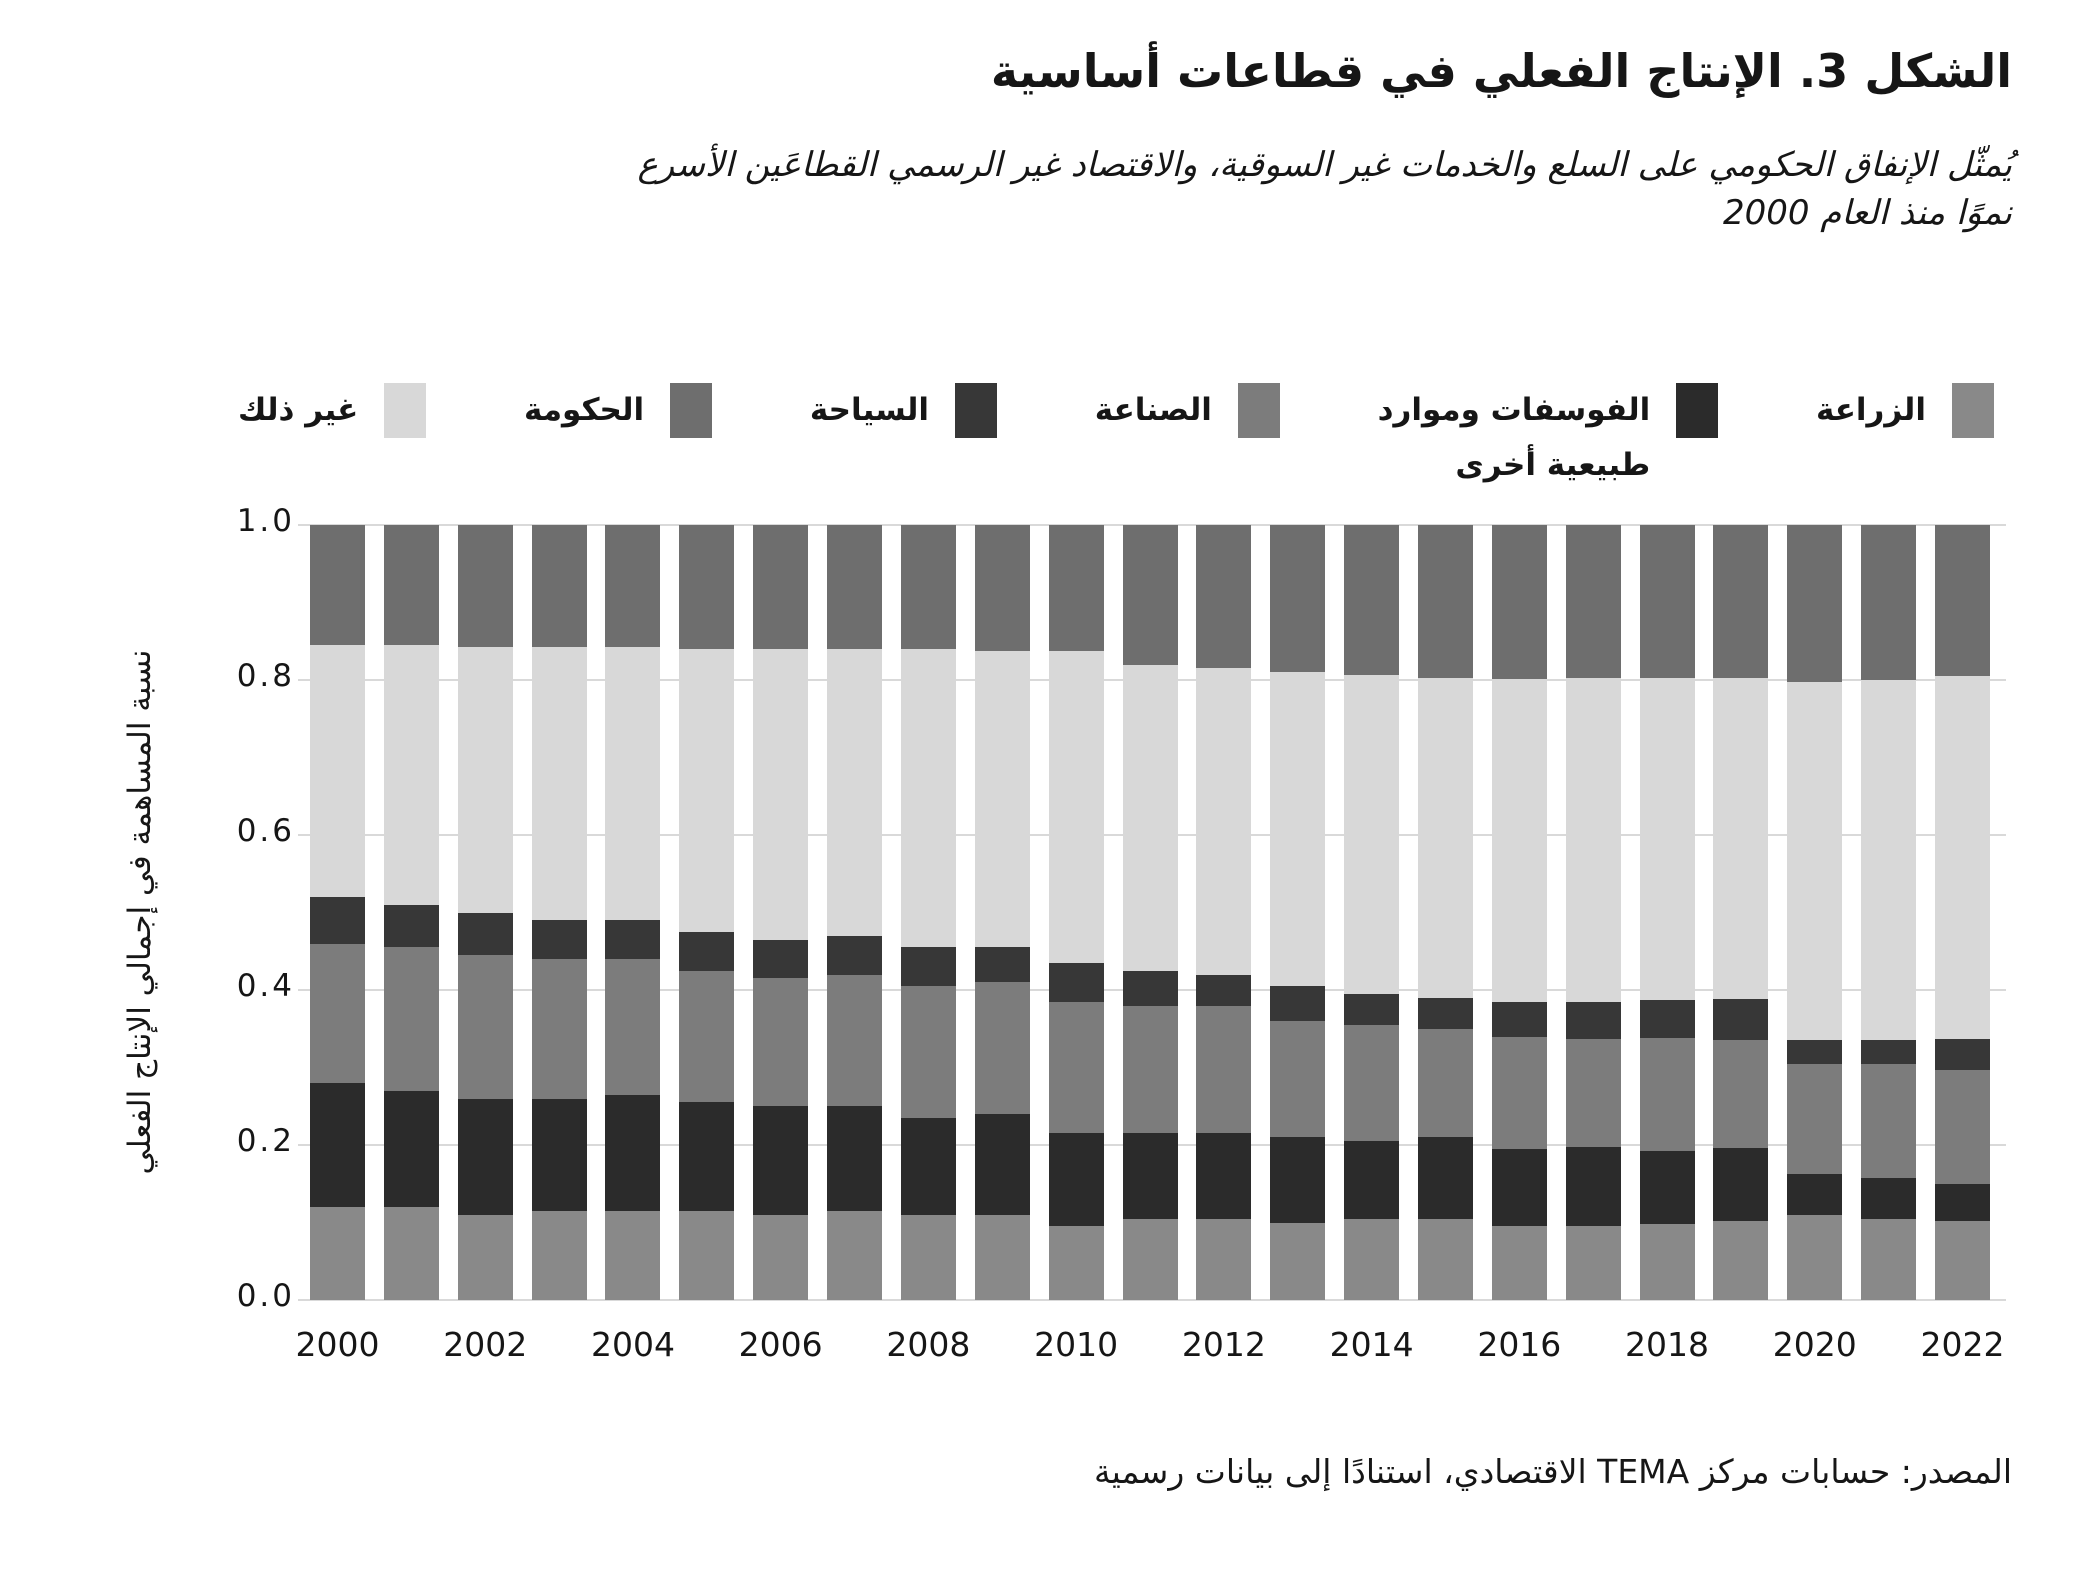 Image resolution: width=2084 pixels, height=1587 pixels. I want to click on y-axis-title: نسبة المساهمة في إجمالي الإنتاج الفعلي, so click(140, 912).